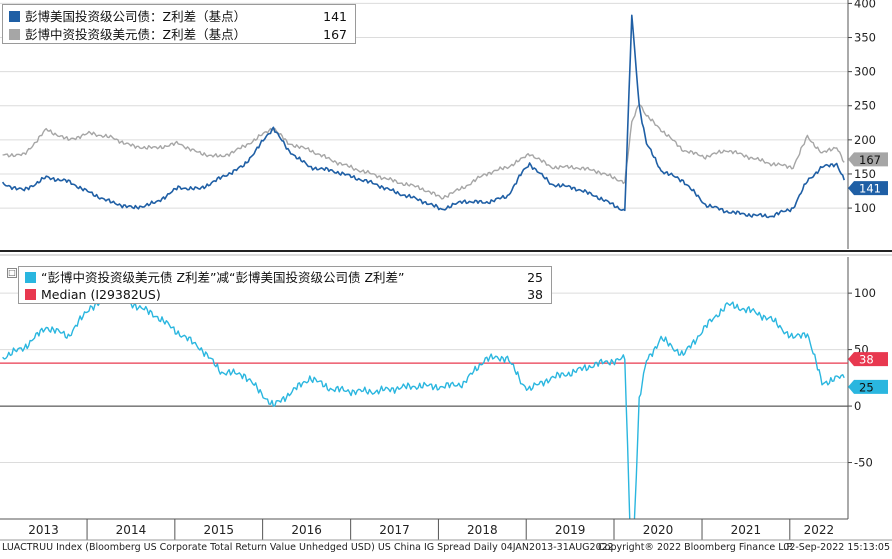  Describe the element at coordinates (865, 208) in the screenshot. I see `ytick-label-p0-100: 100` at that location.